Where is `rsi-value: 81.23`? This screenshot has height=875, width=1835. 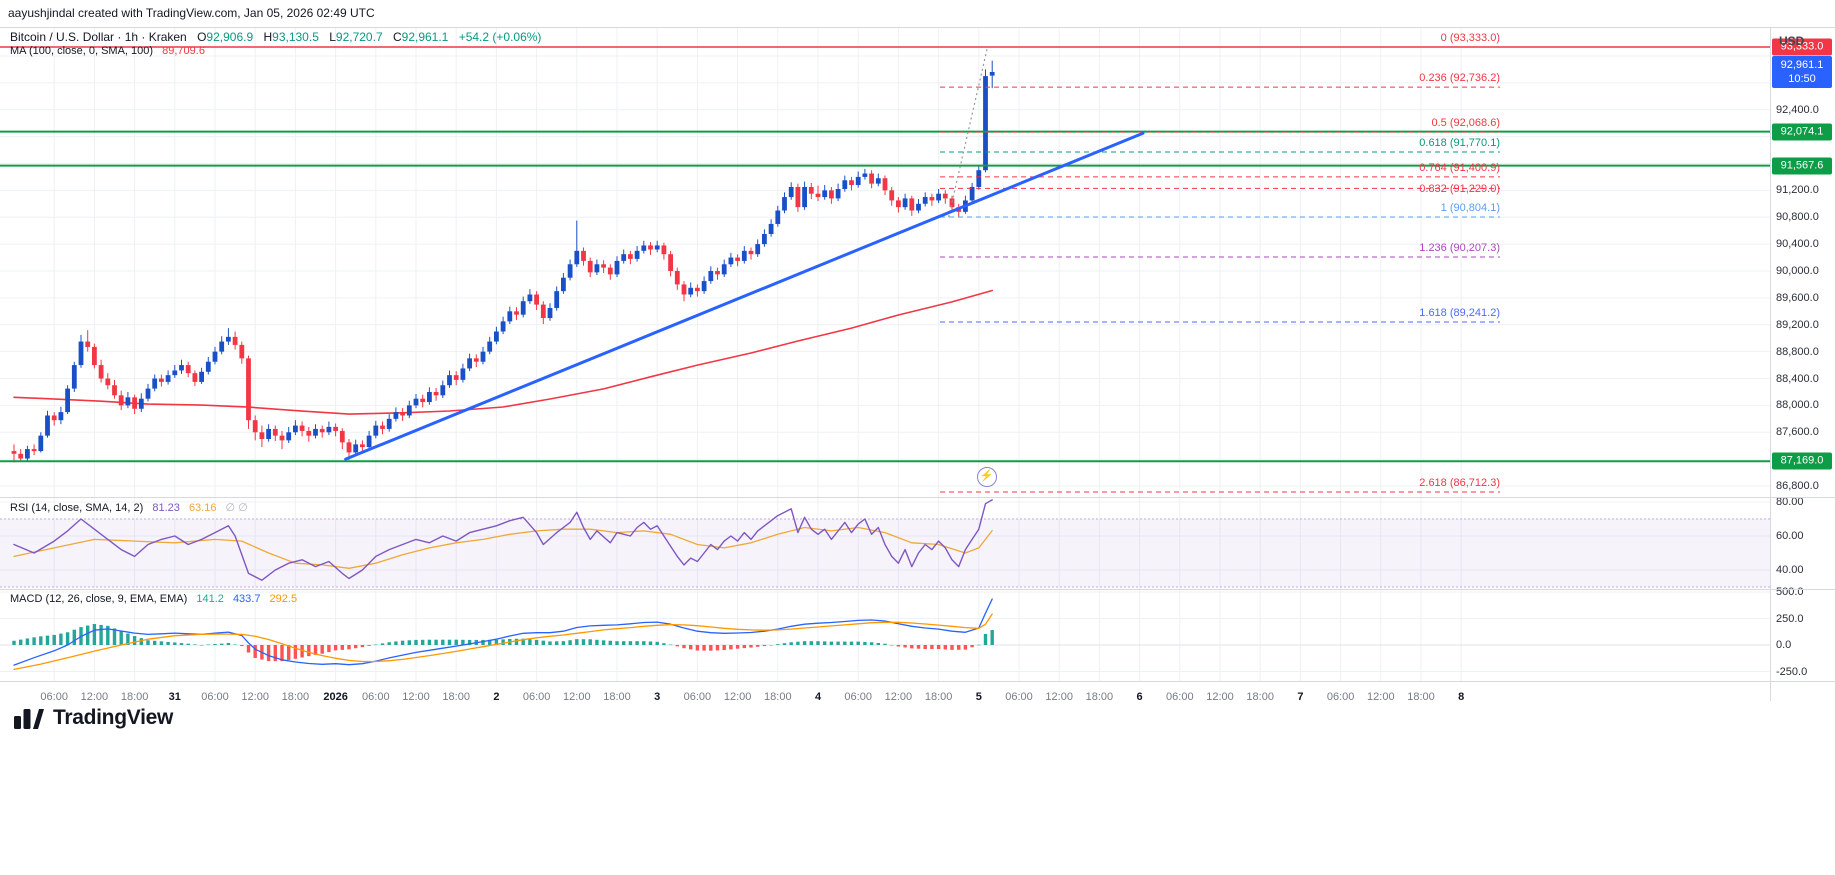 rsi-value: 81.23 is located at coordinates (166, 508).